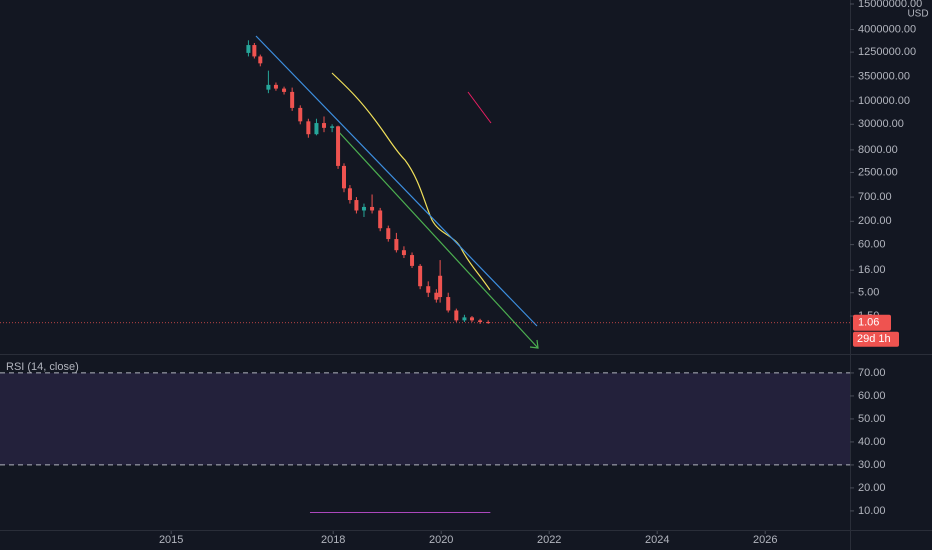 The height and width of the screenshot is (550, 932). What do you see at coordinates (872, 419) in the screenshot?
I see `y-tick-label: 50.00` at bounding box center [872, 419].